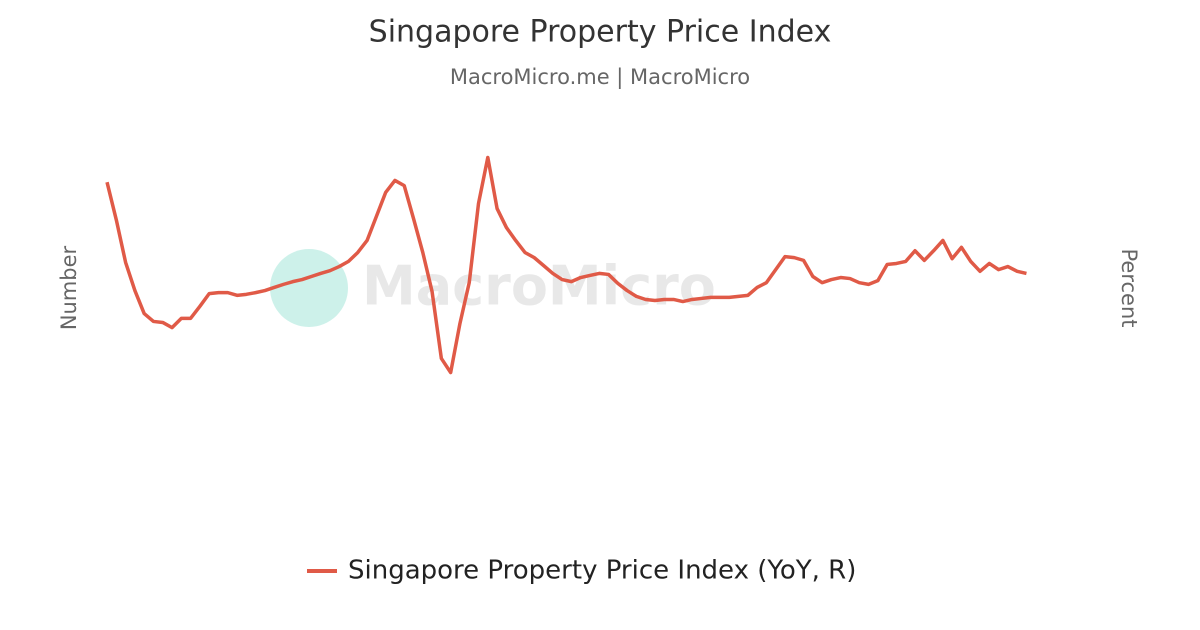  What do you see at coordinates (1129, 287) in the screenshot?
I see `y2-axis-label: Percent` at bounding box center [1129, 287].